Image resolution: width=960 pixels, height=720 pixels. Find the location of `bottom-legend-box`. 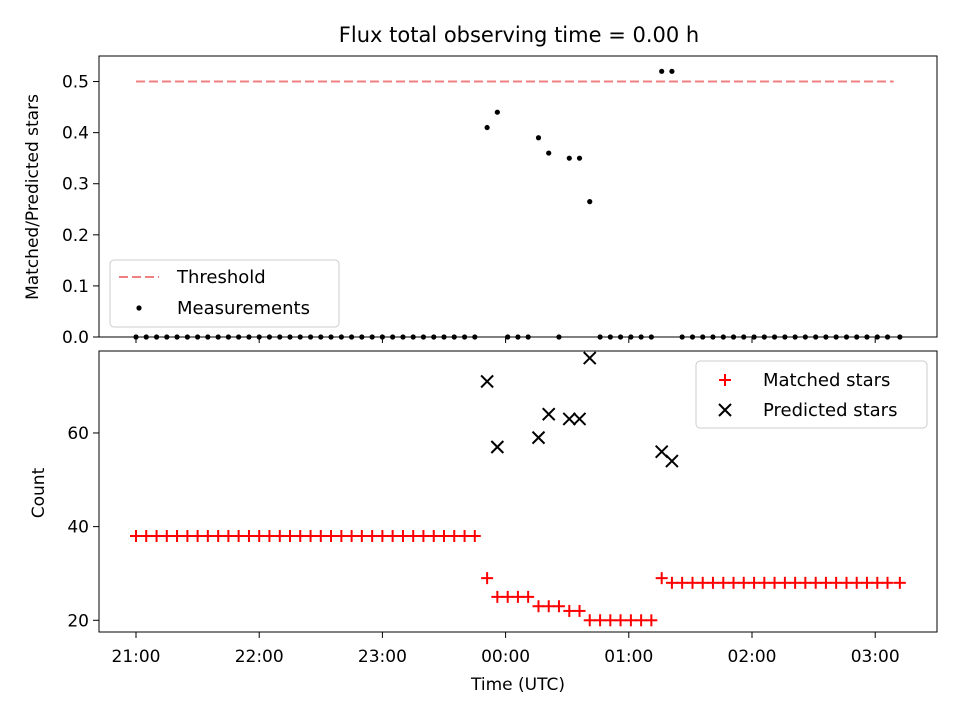

bottom-legend-box is located at coordinates (811, 394).